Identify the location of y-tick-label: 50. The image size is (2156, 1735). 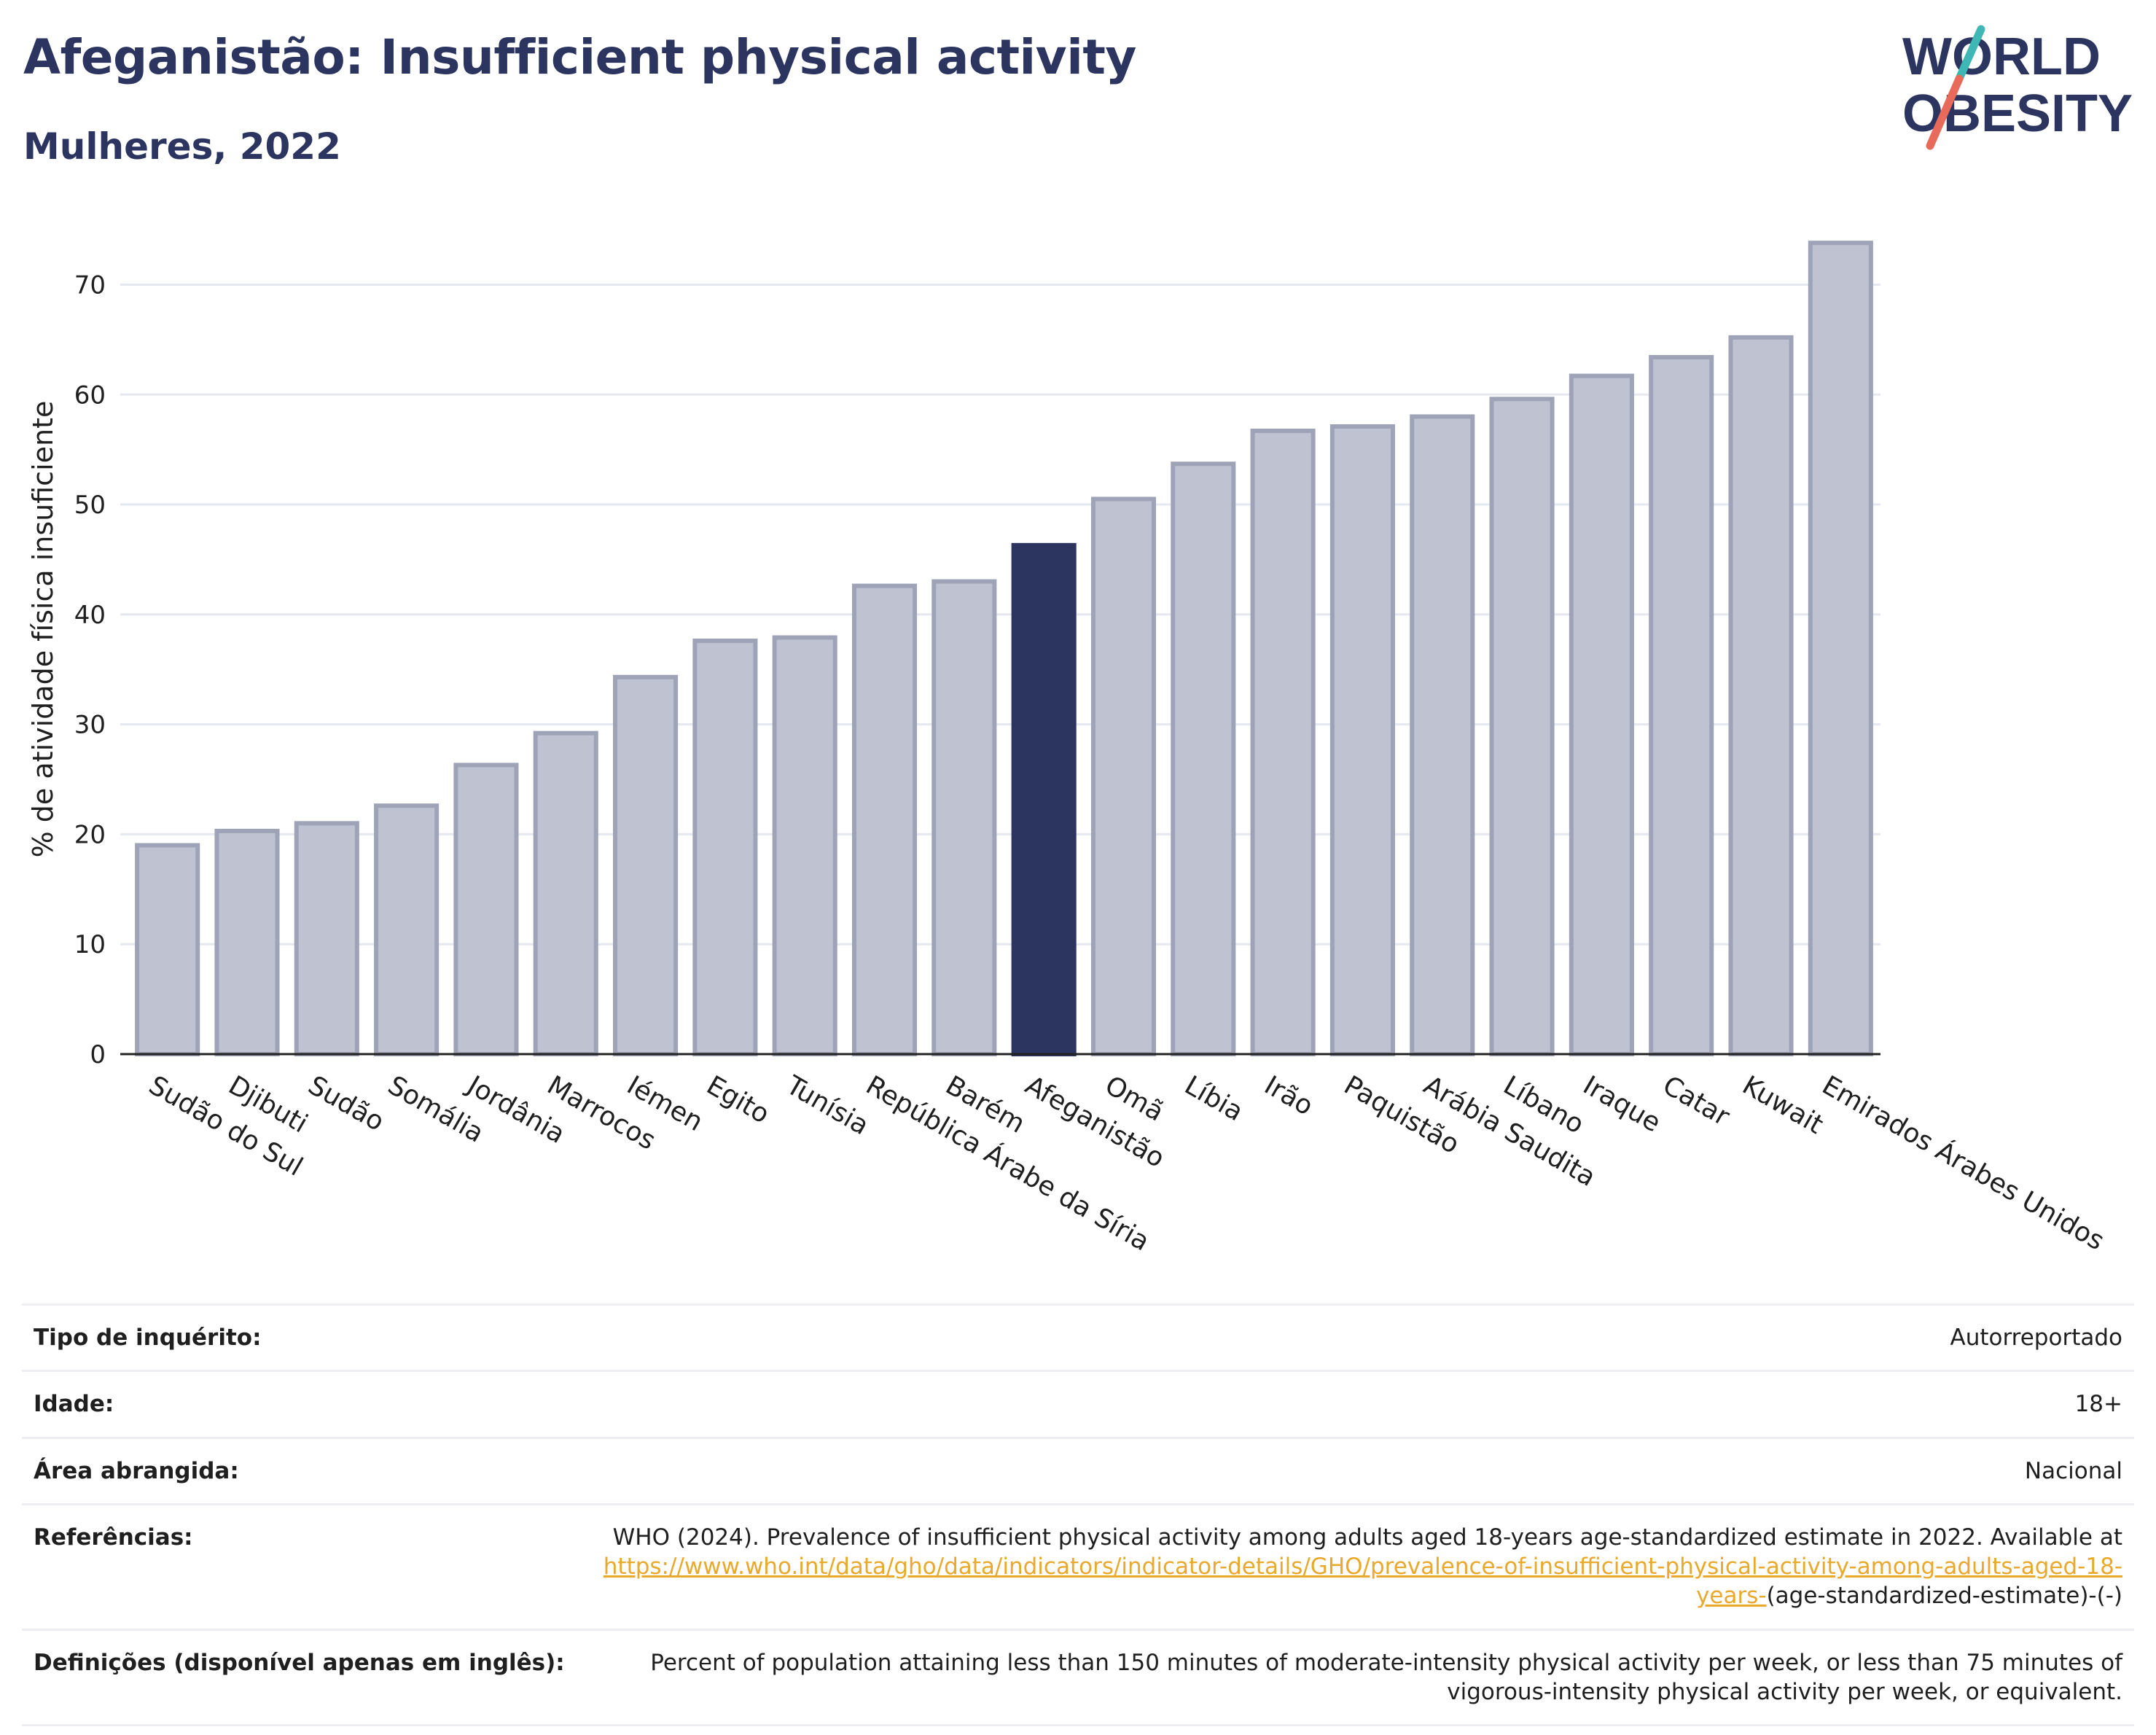
(90, 505).